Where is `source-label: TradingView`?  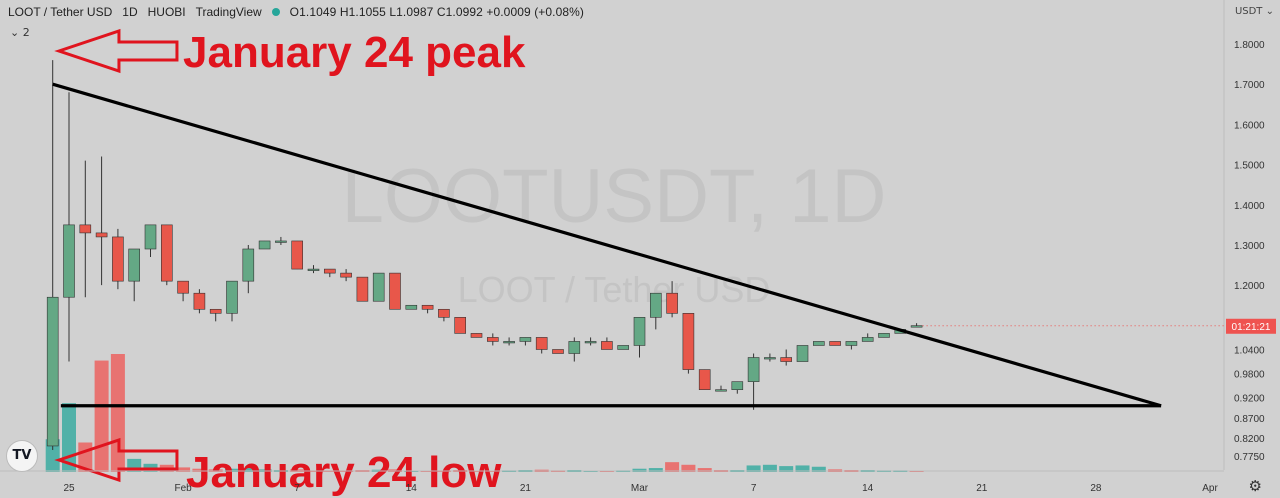
source-label: TradingView is located at coordinates (228, 12).